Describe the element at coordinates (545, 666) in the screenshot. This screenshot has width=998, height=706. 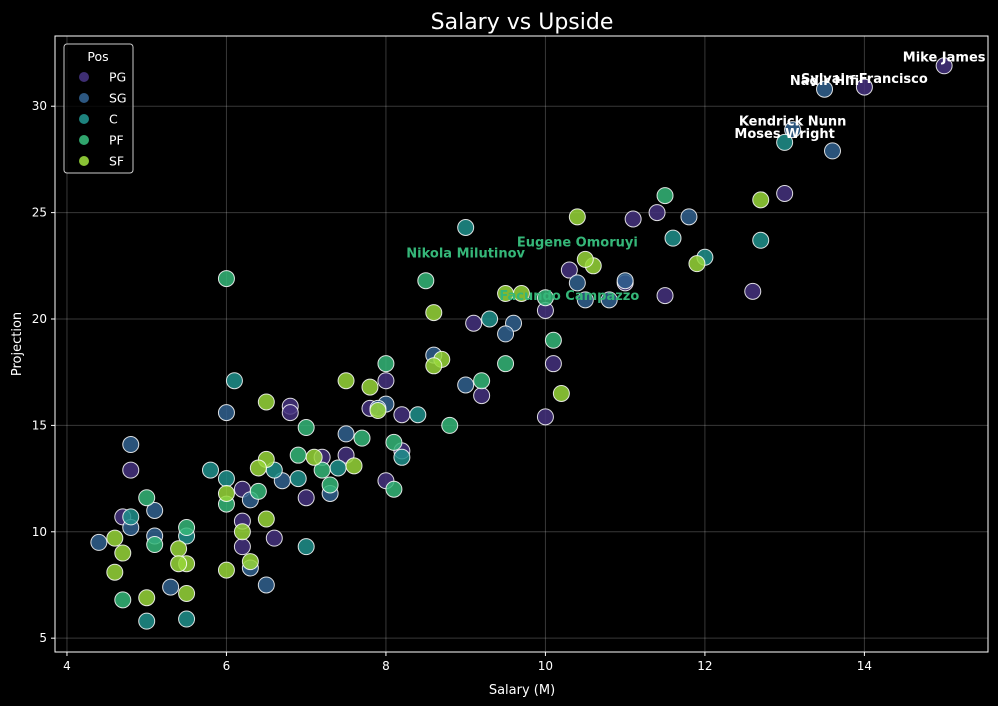
I see `x-tick-label: 10` at that location.